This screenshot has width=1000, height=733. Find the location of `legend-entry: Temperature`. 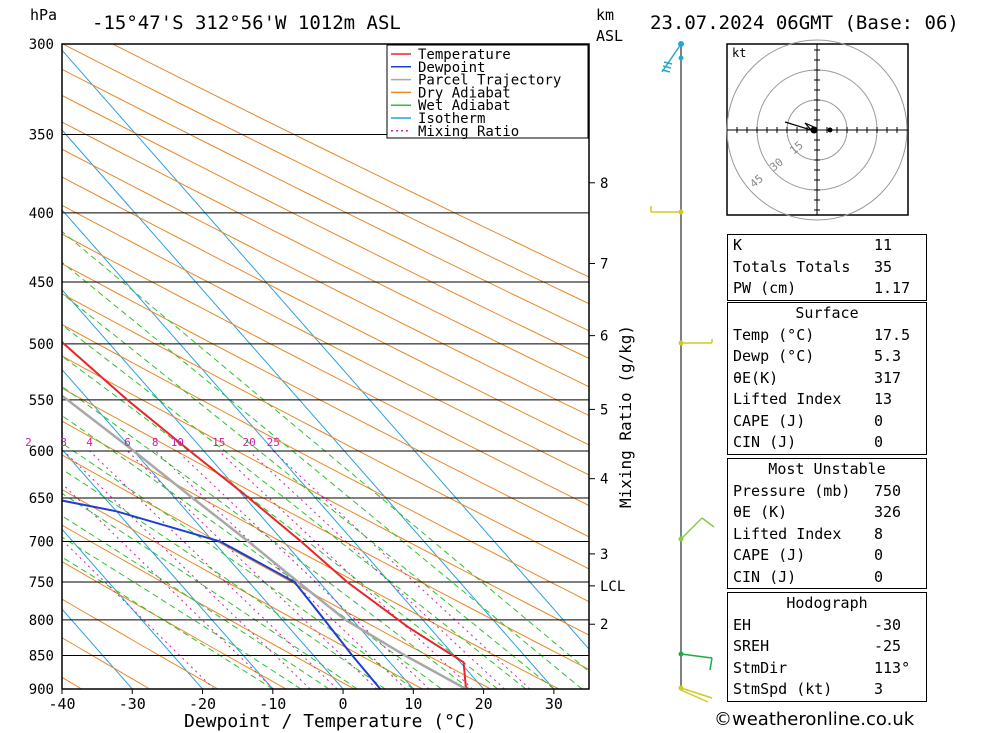

legend-entry: Temperature is located at coordinates (464, 55).